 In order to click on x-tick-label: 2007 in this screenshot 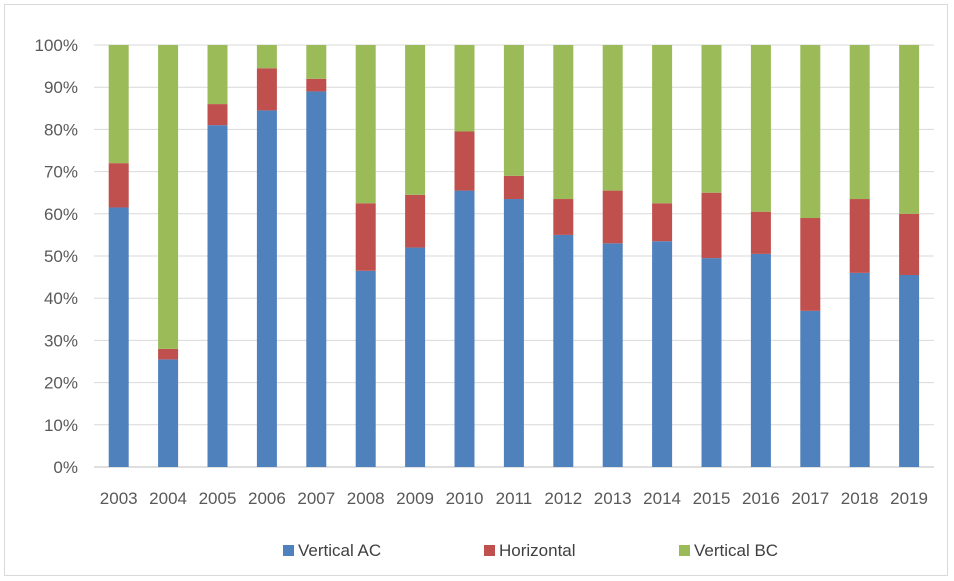, I will do `click(316, 498)`.